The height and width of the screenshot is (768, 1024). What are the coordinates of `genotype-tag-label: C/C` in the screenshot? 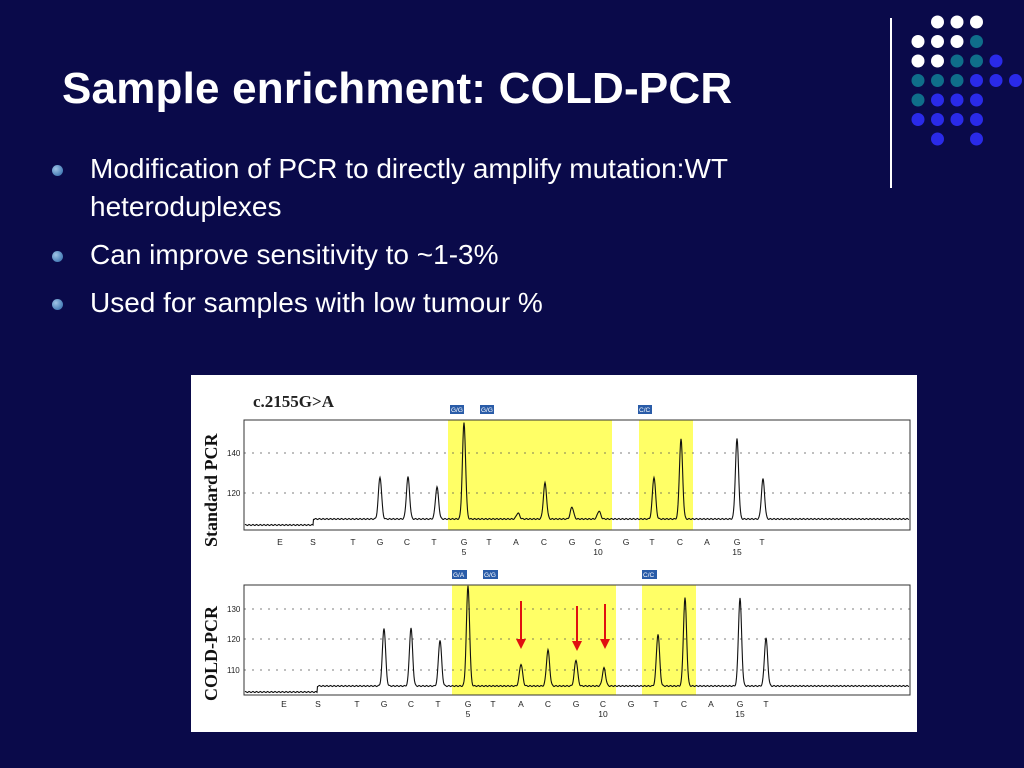 It's located at (645, 410).